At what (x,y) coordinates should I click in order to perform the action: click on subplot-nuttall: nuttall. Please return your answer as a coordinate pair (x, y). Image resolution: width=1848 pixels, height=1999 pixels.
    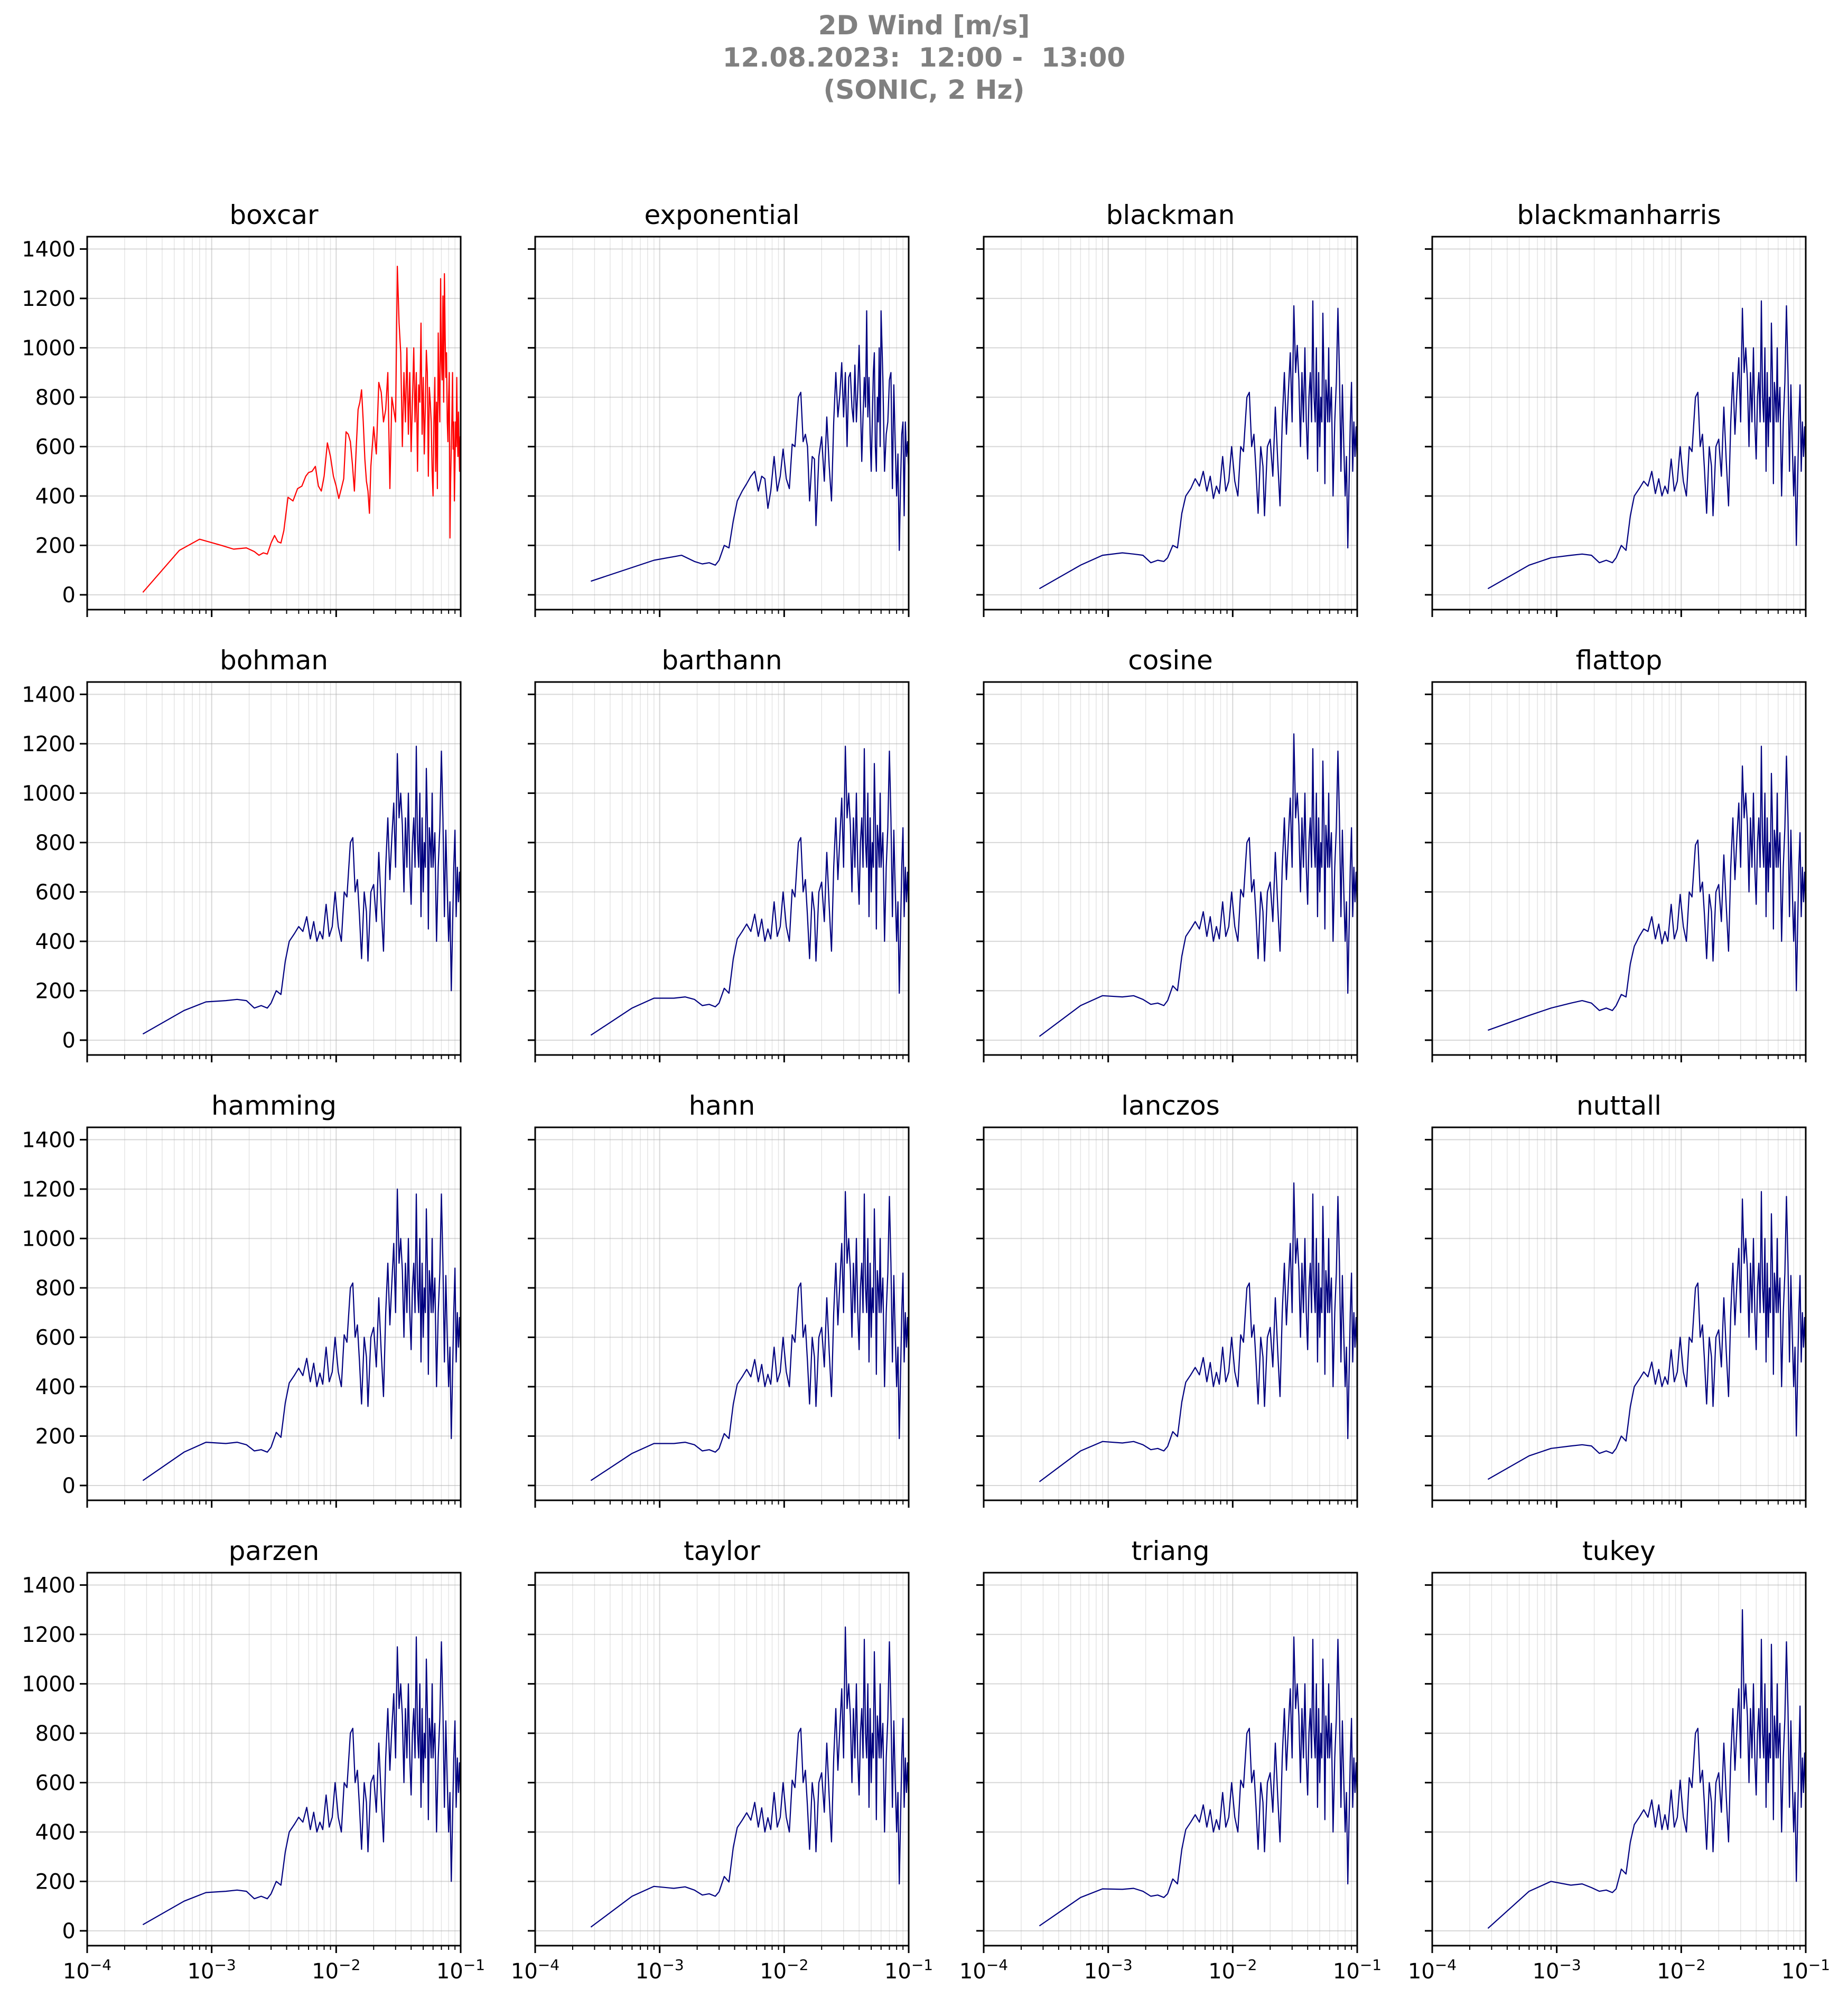
    Looking at the image, I should click on (1616, 1299).